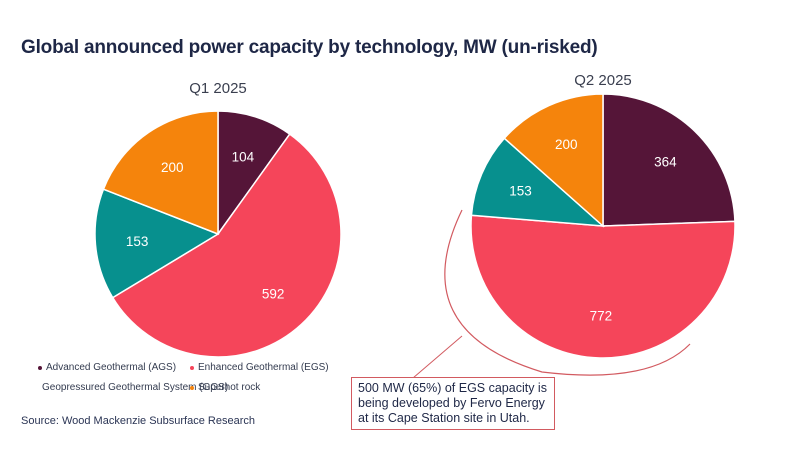  I want to click on pie-slice-ags-q1-2025, so click(254, 173).